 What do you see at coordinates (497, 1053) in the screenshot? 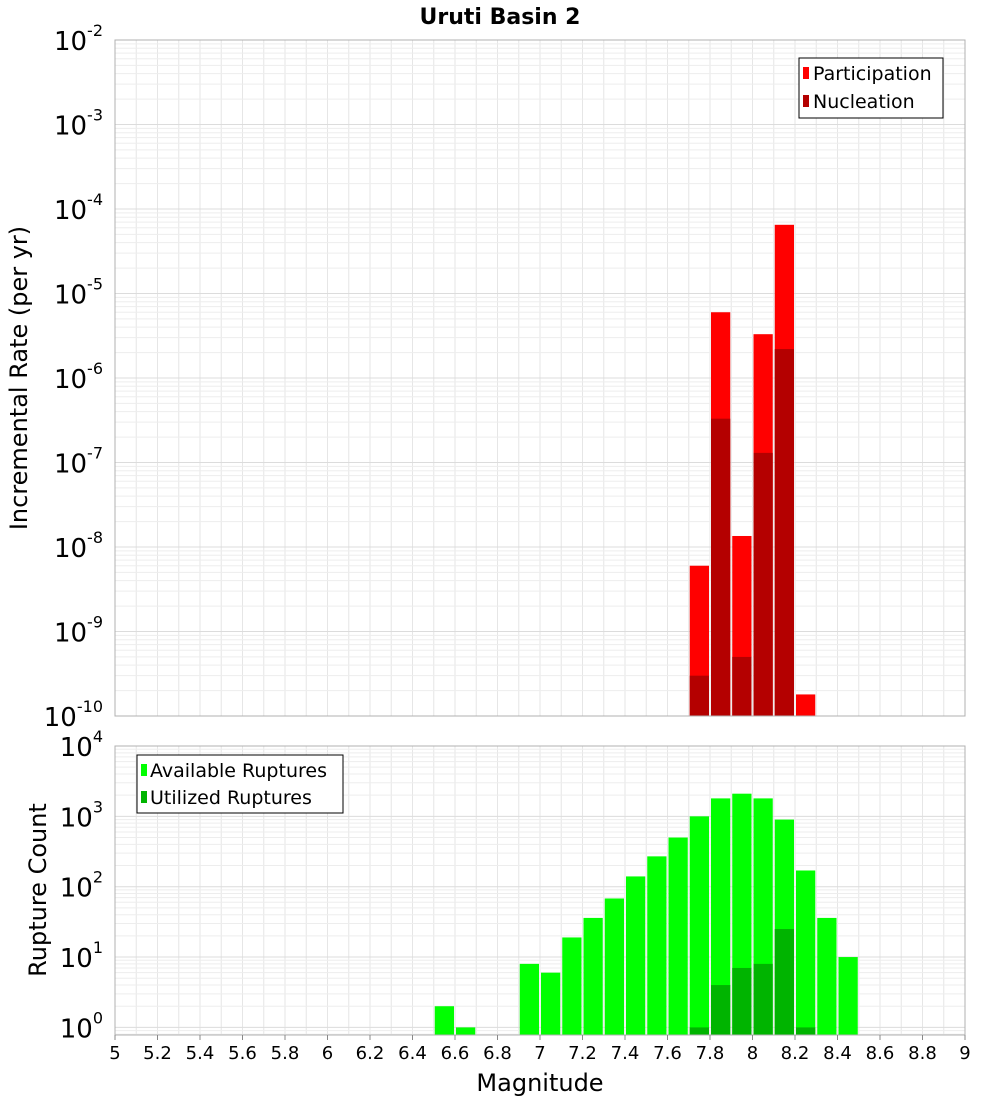
I see `x-tick-label: 6.8` at bounding box center [497, 1053].